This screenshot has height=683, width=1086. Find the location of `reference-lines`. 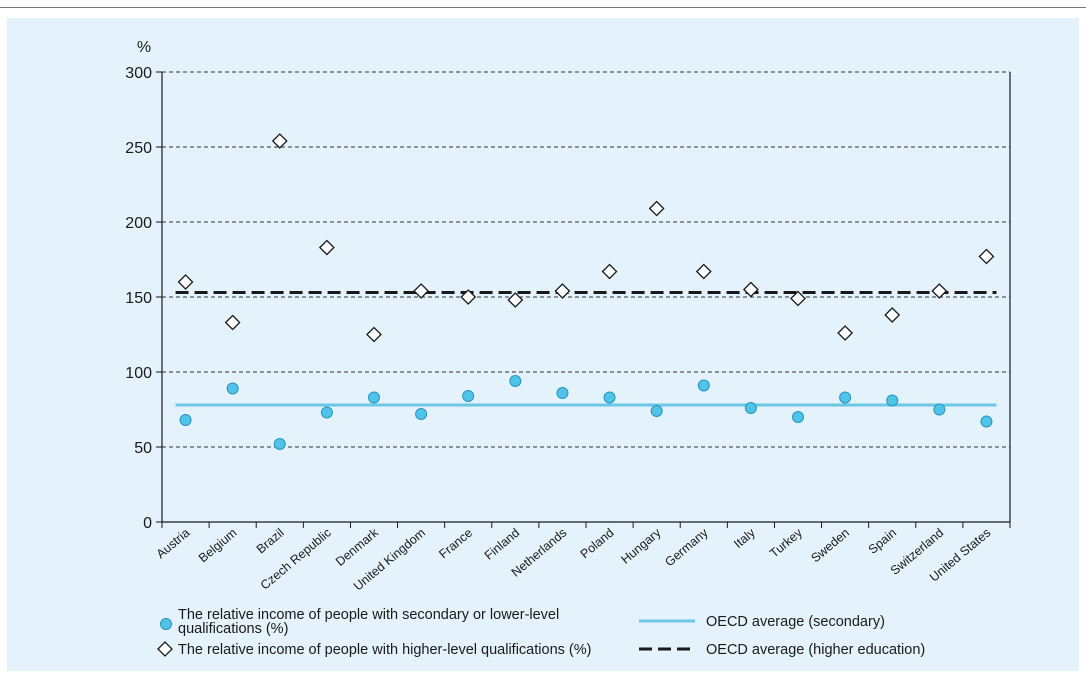

reference-lines is located at coordinates (586, 349).